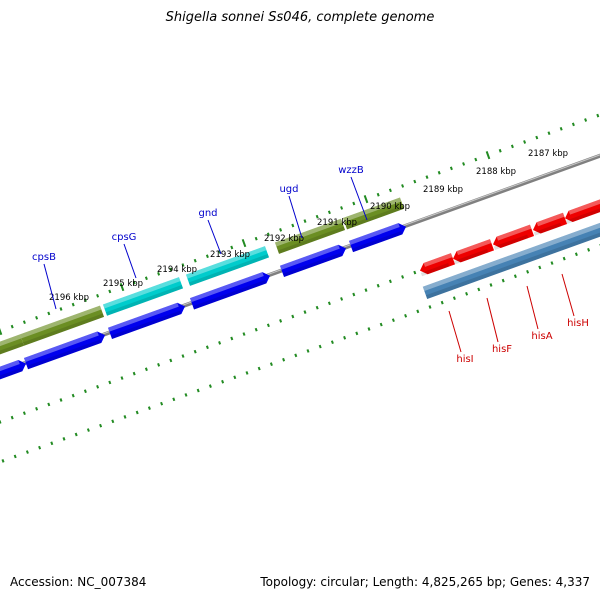 The image size is (600, 605). What do you see at coordinates (541, 336) in the screenshot?
I see `gene-label: hisA` at bounding box center [541, 336].